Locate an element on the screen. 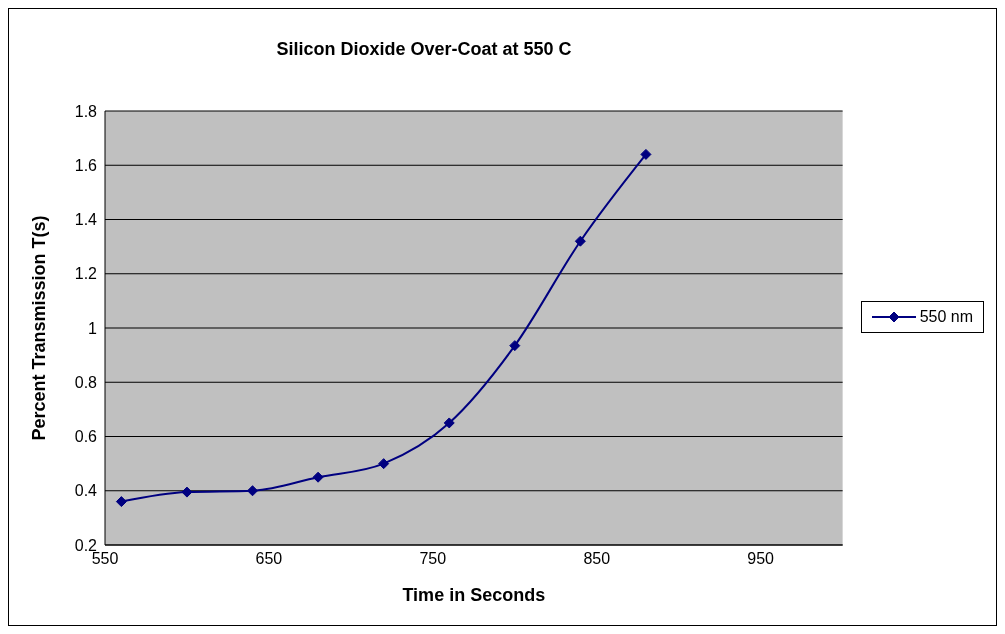  x-tick-label: 950 is located at coordinates (761, 559).